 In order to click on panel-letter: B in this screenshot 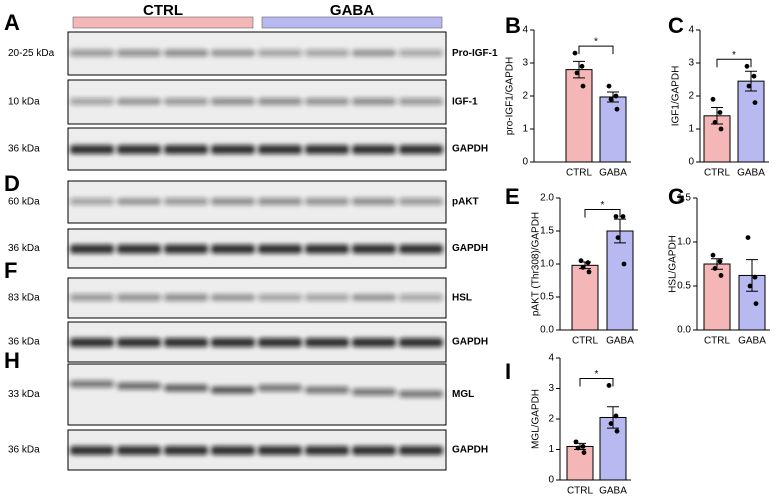, I will do `click(513, 25)`.